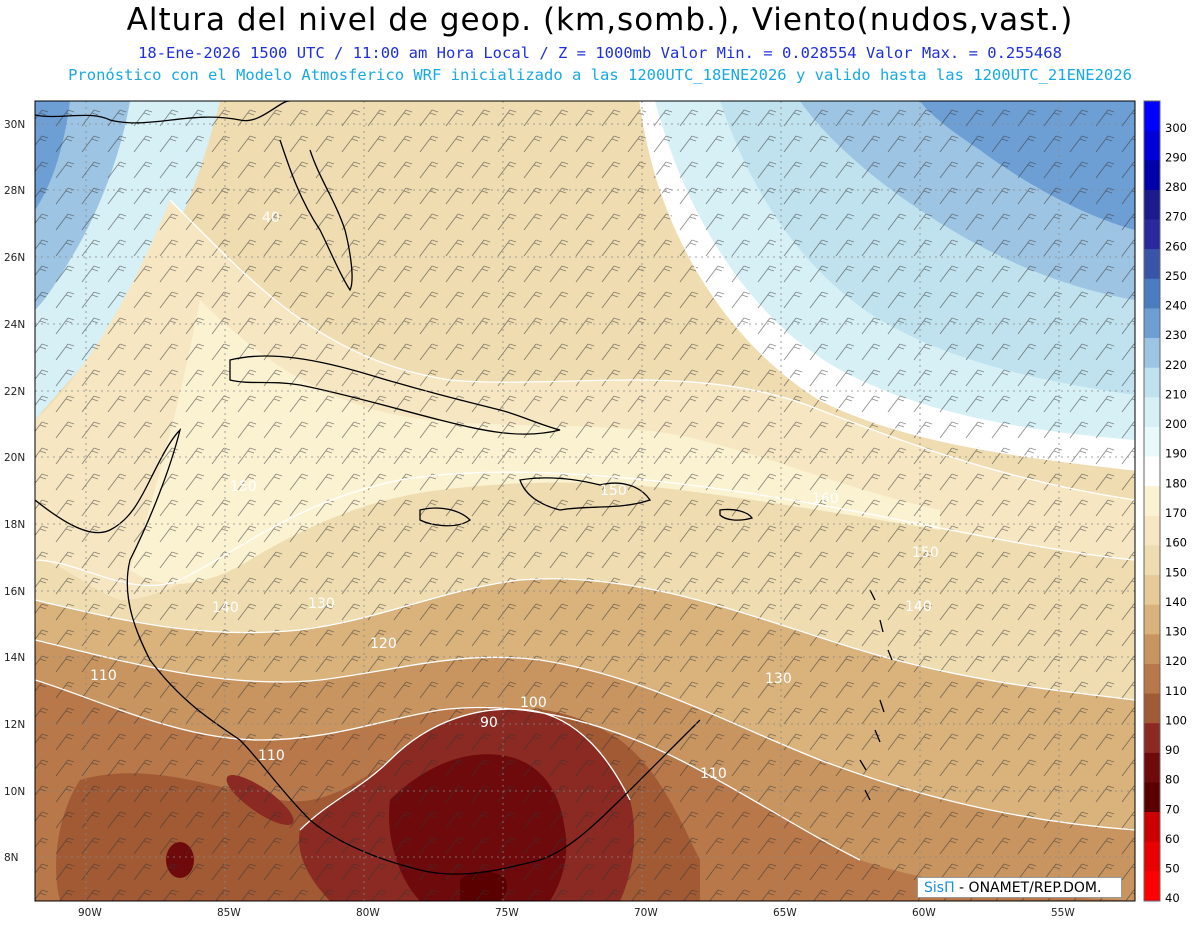  I want to click on lon-label: 65W, so click(785, 913).